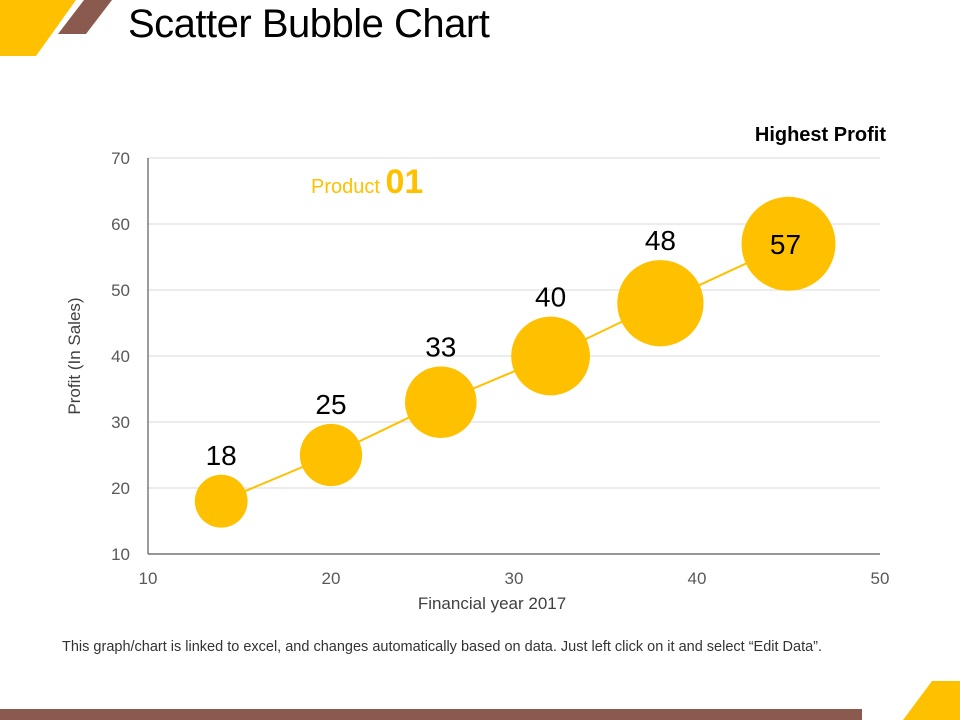 This screenshot has width=960, height=720. What do you see at coordinates (431, 714) in the screenshot?
I see `bottom-brown-bar` at bounding box center [431, 714].